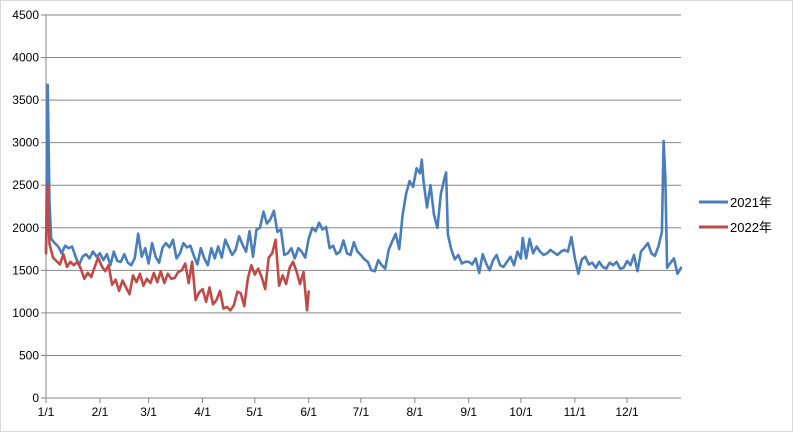 This screenshot has width=793, height=432. Describe the element at coordinates (735, 215) in the screenshot. I see `legend: 2021年 2022年` at that location.